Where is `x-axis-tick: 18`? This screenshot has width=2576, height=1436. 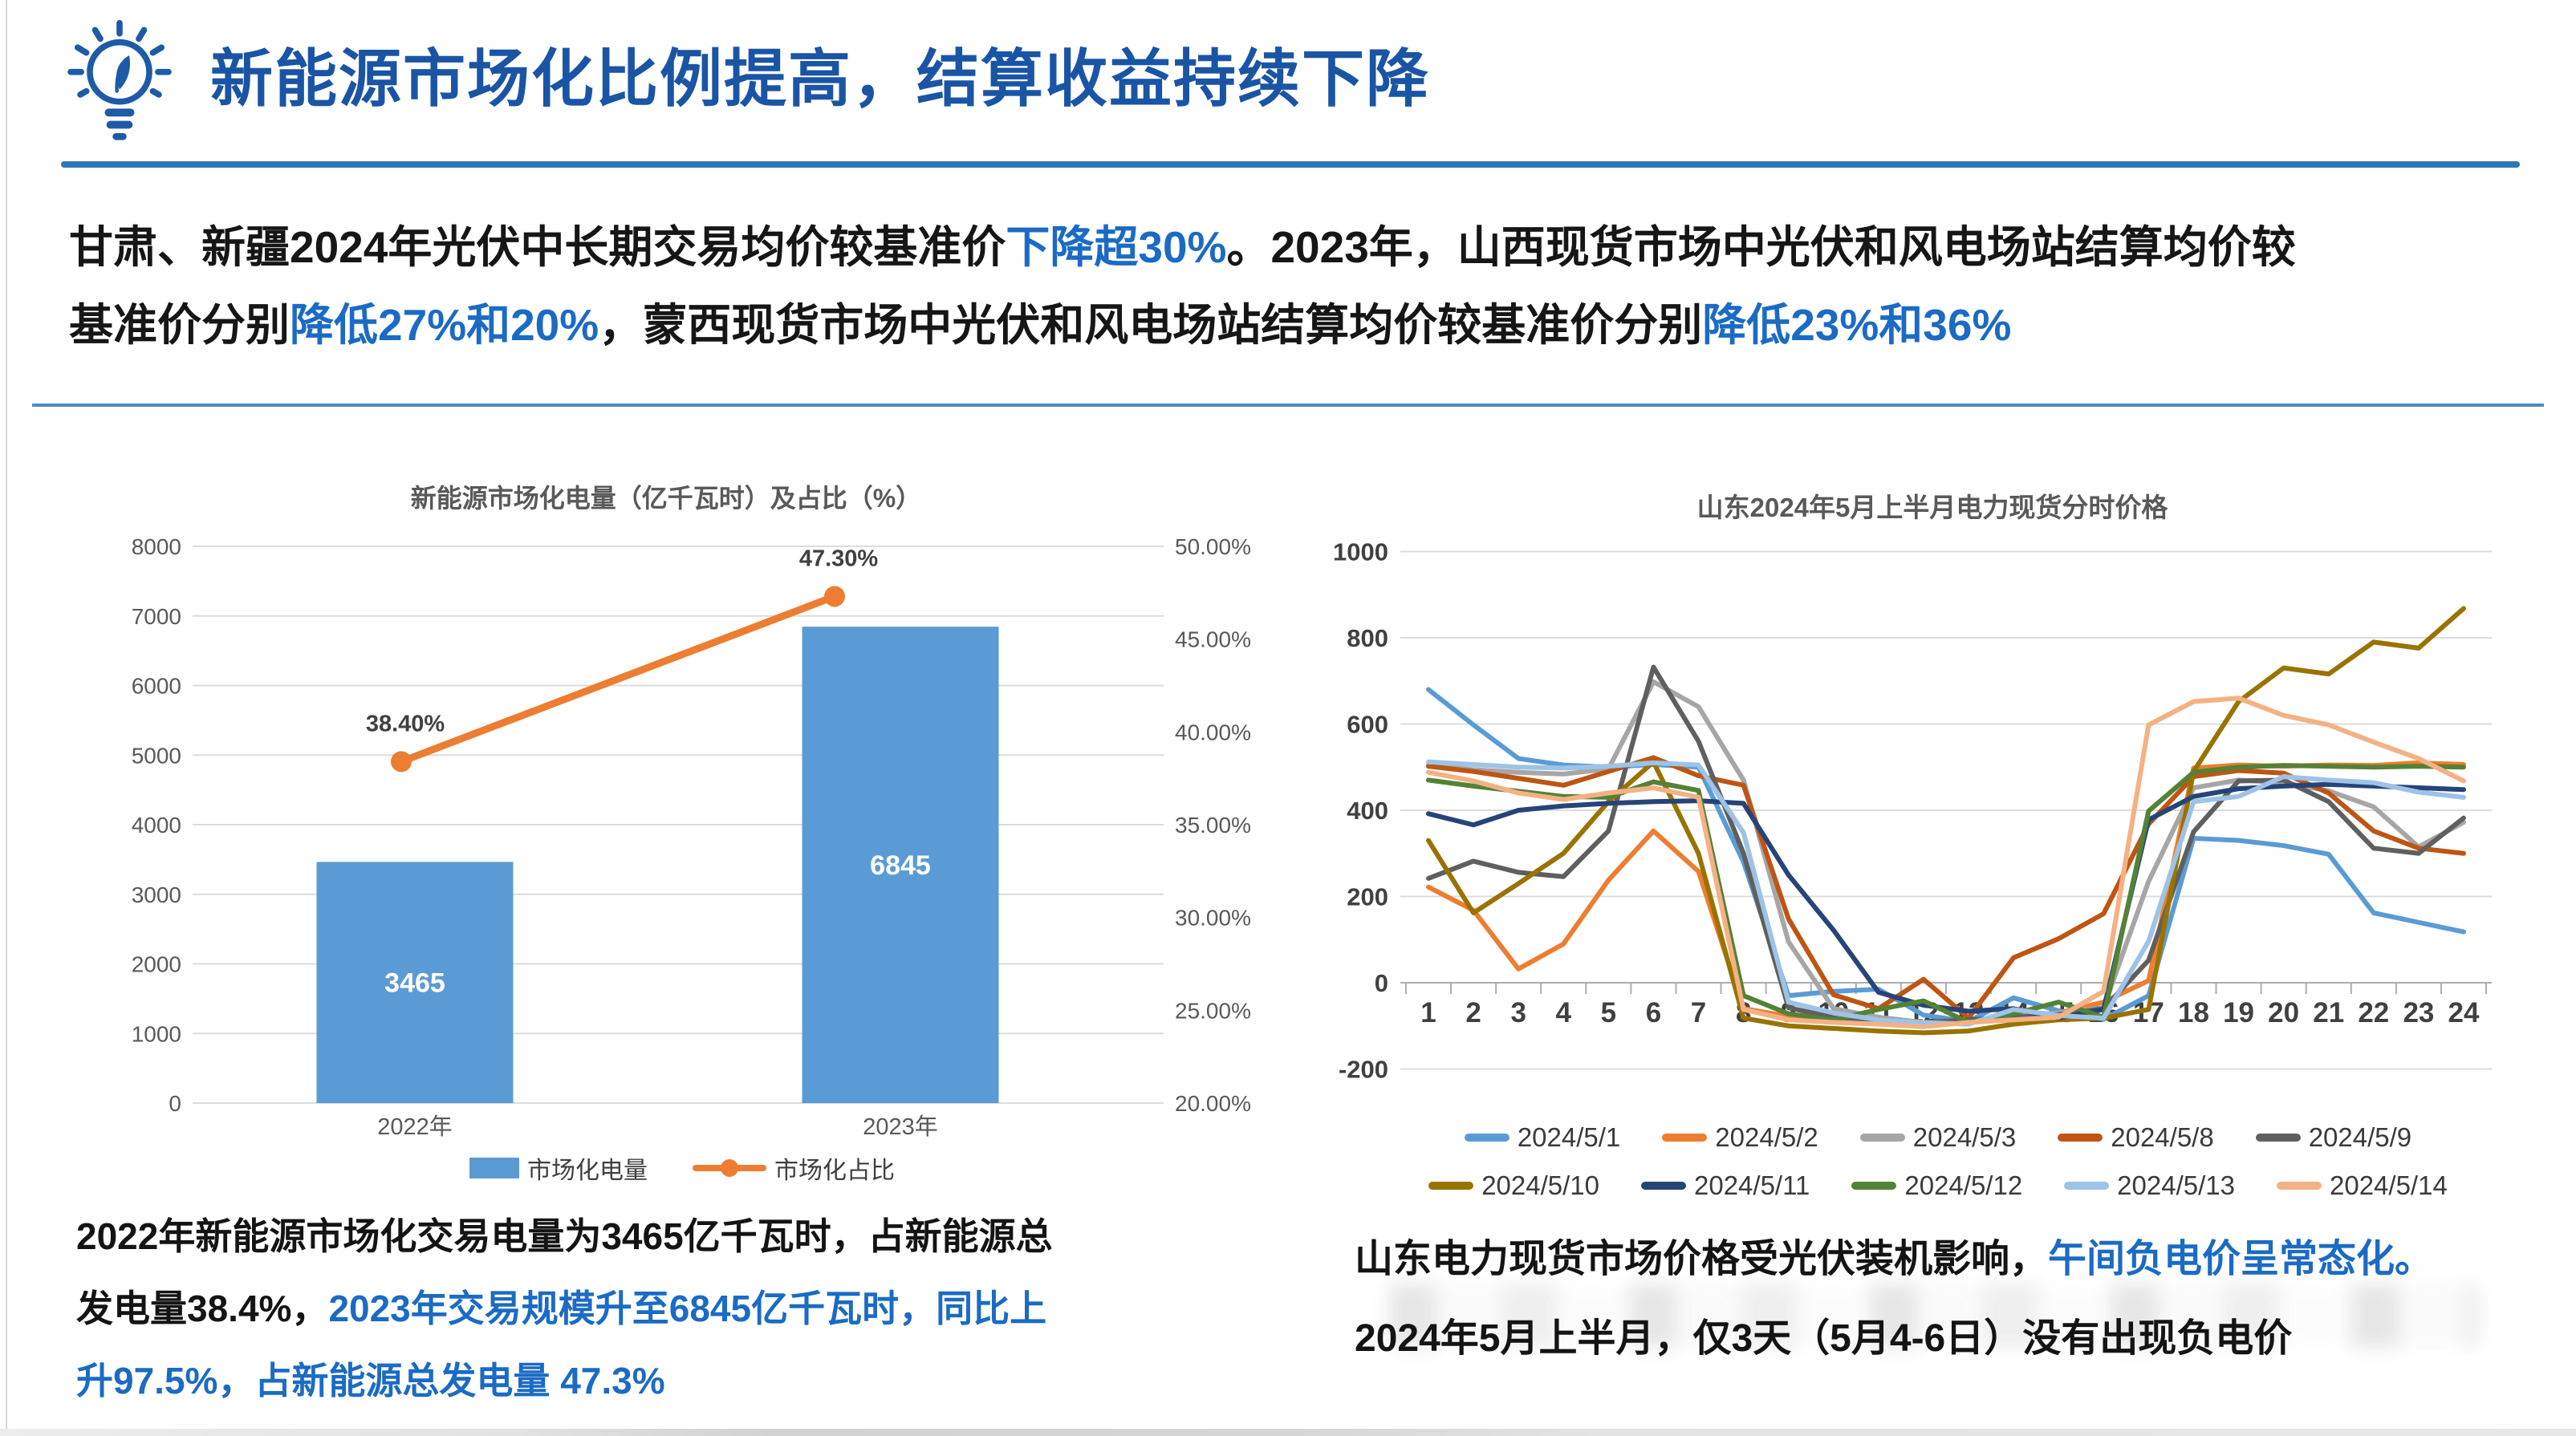 x-axis-tick: 18 is located at coordinates (2193, 1013).